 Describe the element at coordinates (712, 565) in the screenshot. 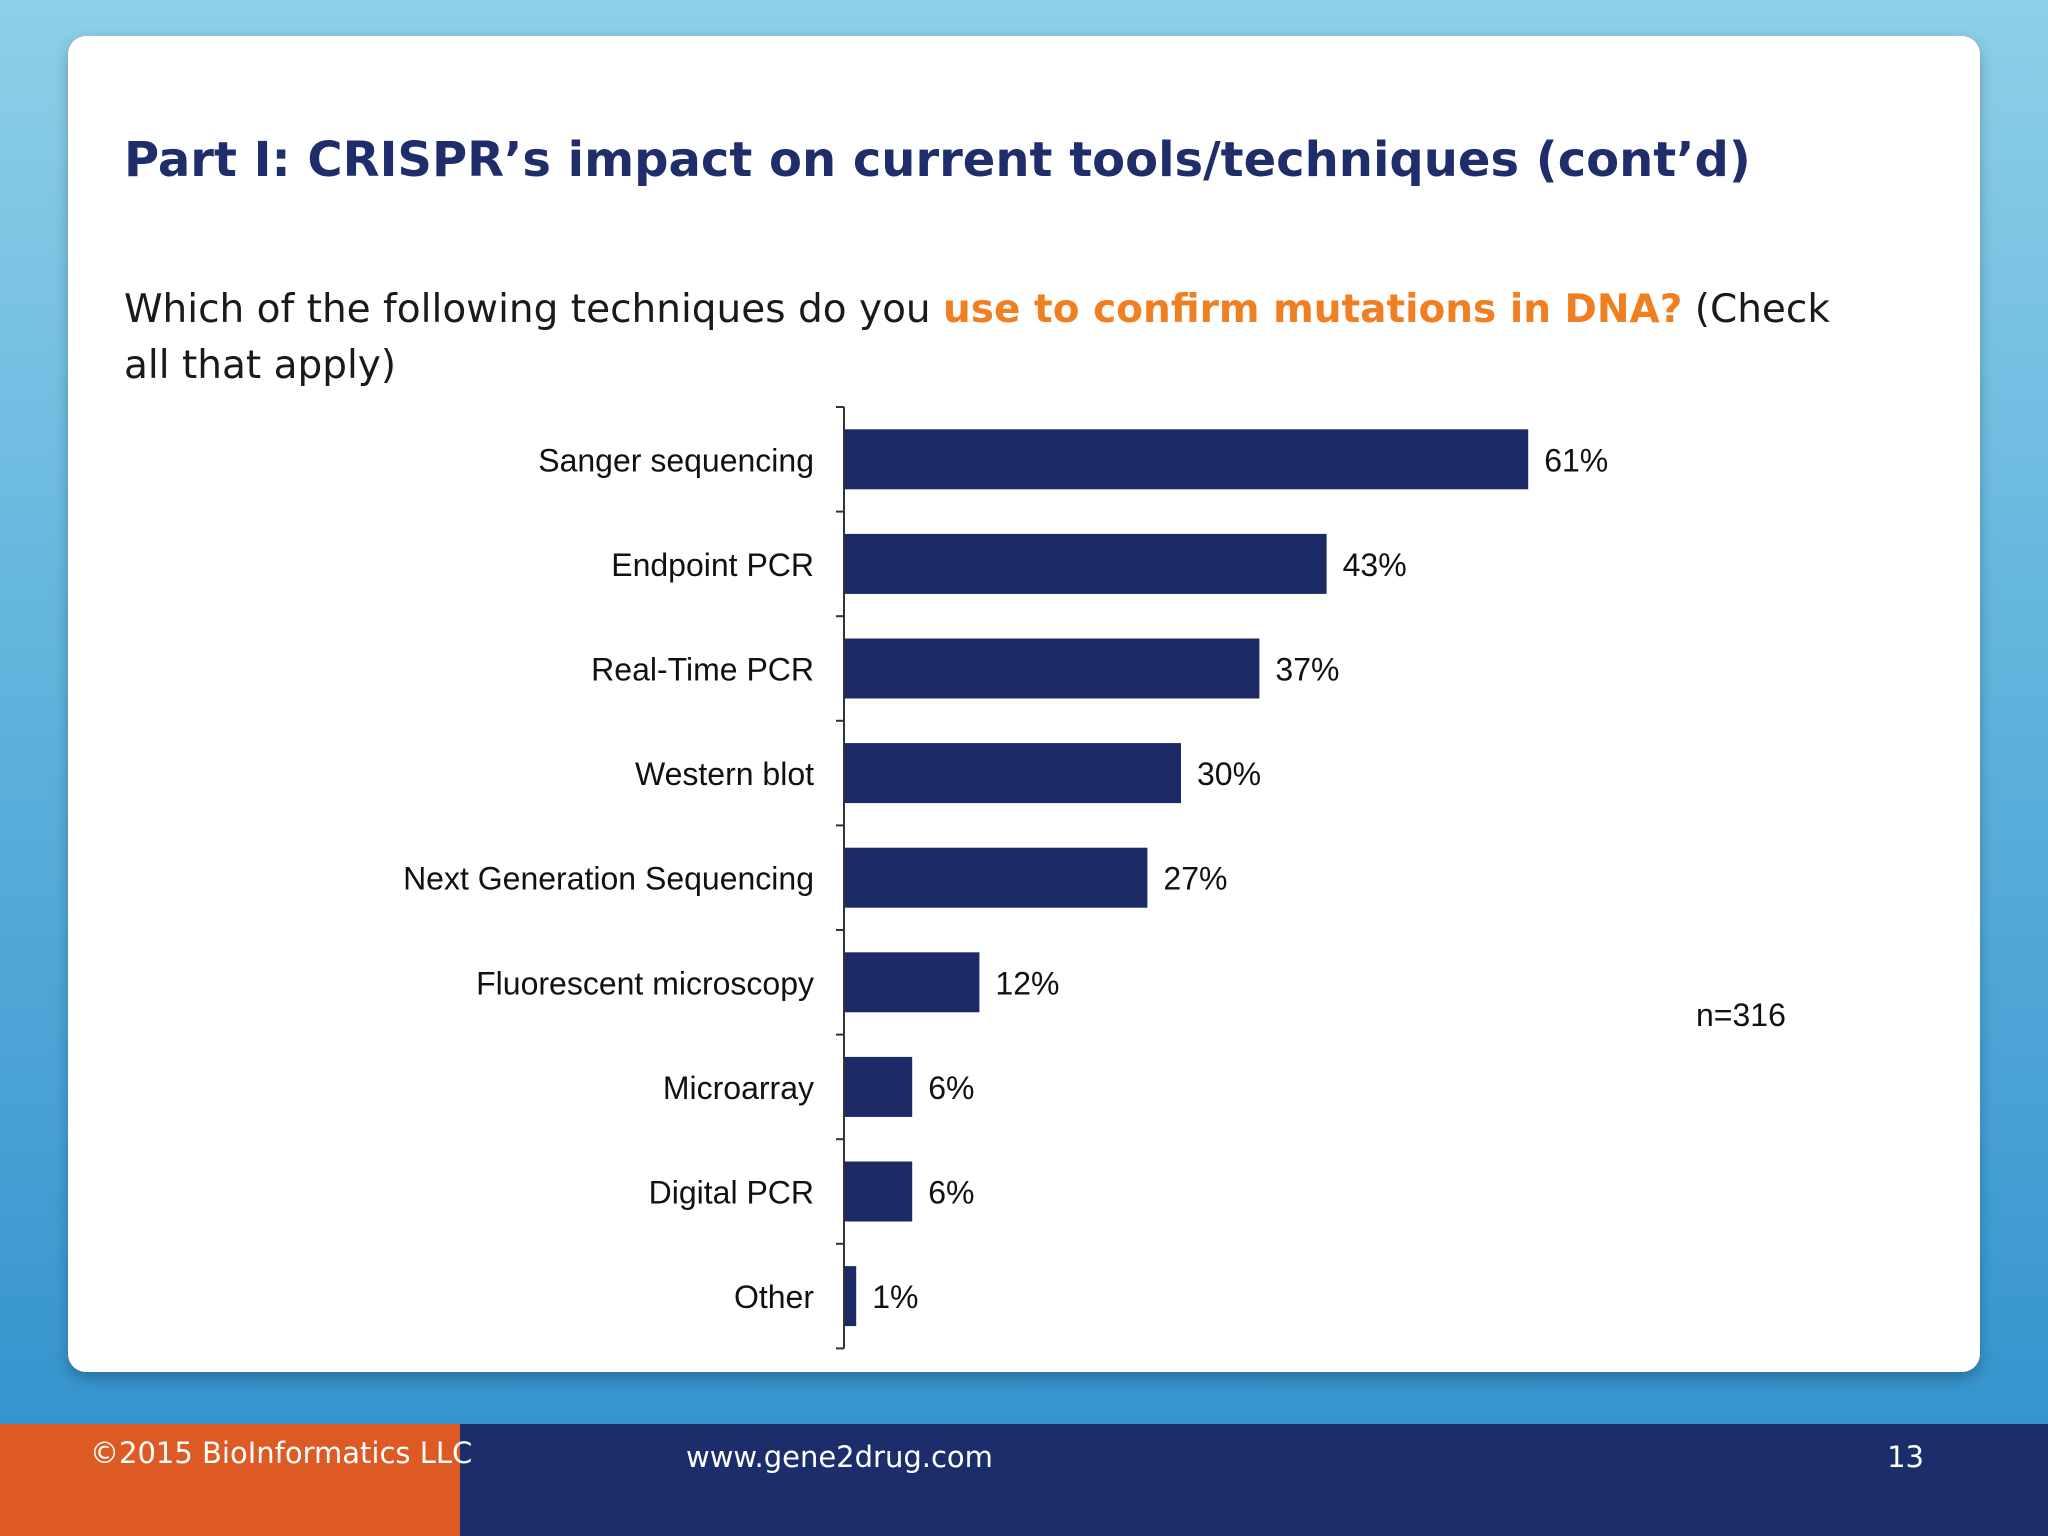

I see `category-label: Endpoint PCR` at that location.